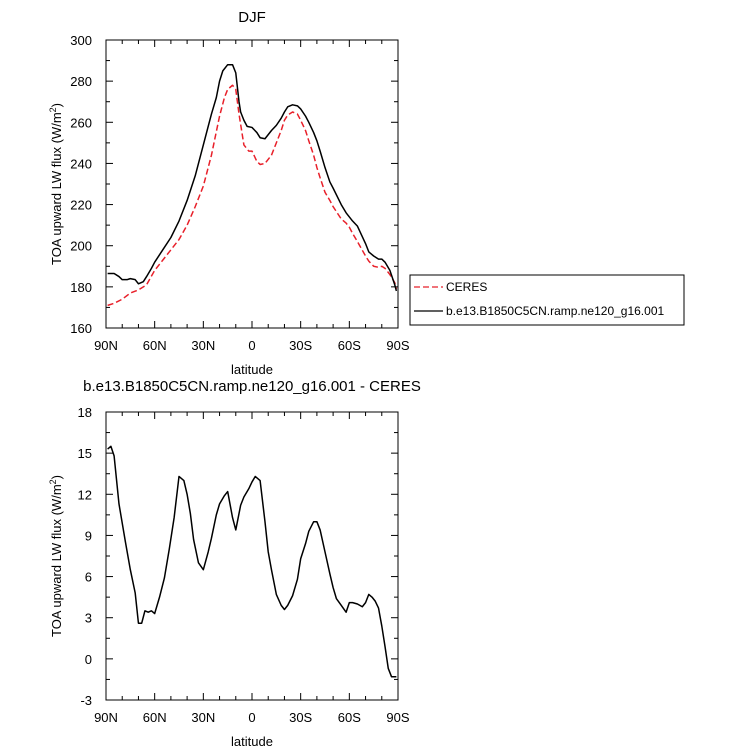 The height and width of the screenshot is (752, 733). What do you see at coordinates (53, 109) in the screenshot?
I see `top-y-axis-label-sup: 2` at bounding box center [53, 109].